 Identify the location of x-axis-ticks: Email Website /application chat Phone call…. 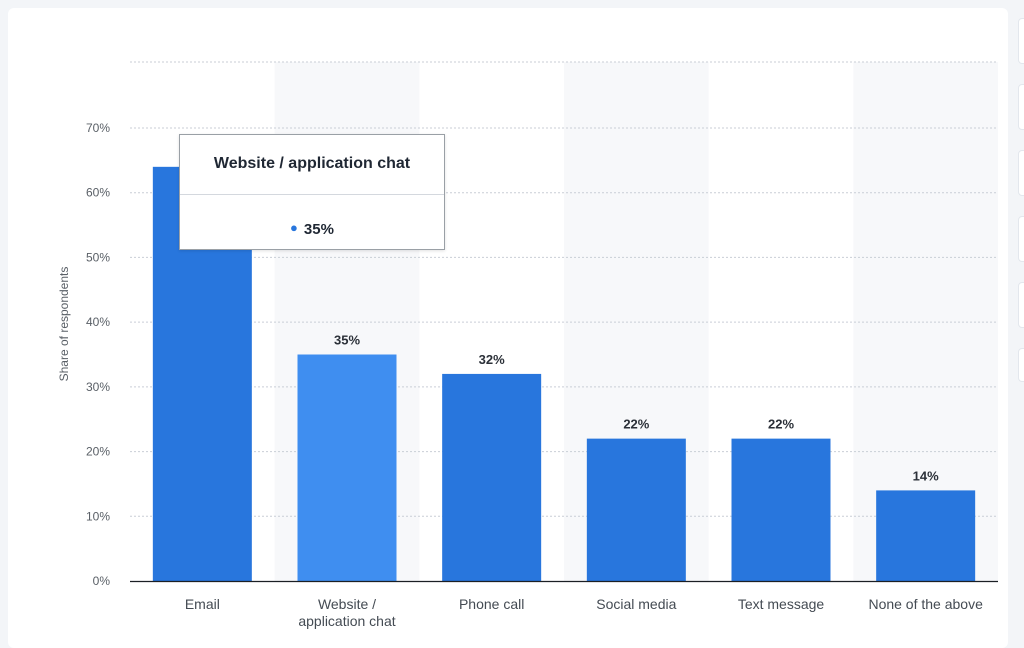
(584, 612).